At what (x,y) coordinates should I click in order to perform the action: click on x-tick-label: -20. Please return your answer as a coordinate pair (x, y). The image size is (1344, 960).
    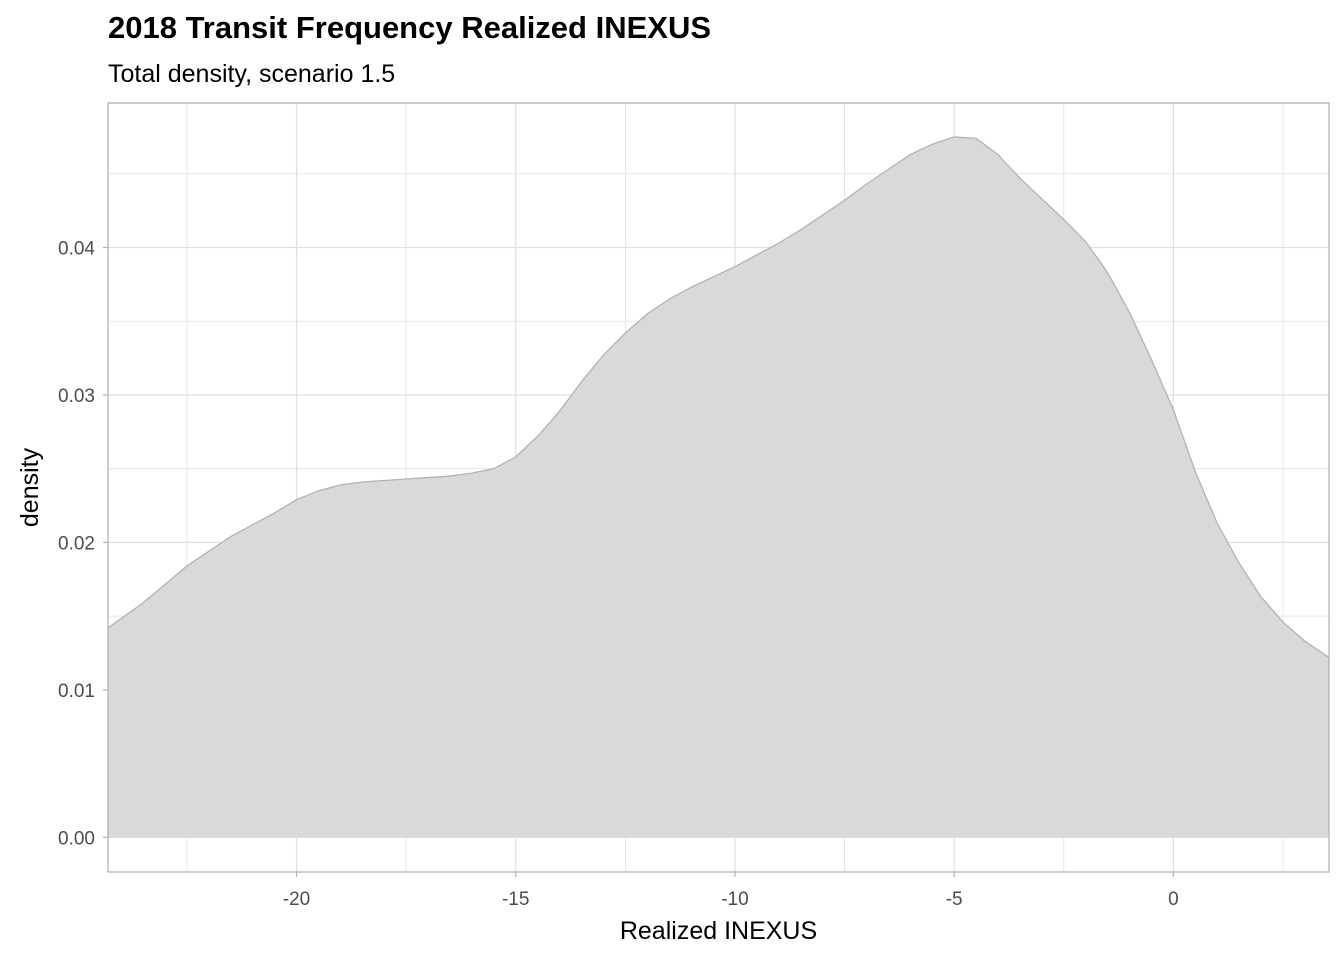
    Looking at the image, I should click on (296, 899).